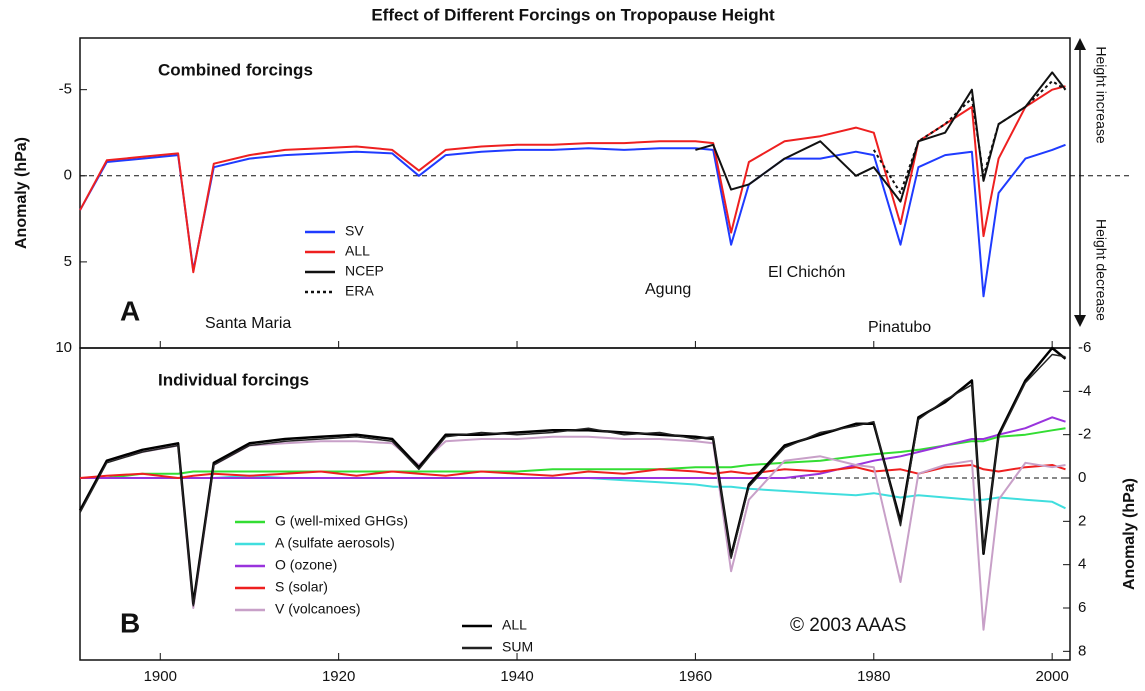 This screenshot has height=691, width=1145. Describe the element at coordinates (359, 291) in the screenshot. I see `legend-label: ERA` at that location.